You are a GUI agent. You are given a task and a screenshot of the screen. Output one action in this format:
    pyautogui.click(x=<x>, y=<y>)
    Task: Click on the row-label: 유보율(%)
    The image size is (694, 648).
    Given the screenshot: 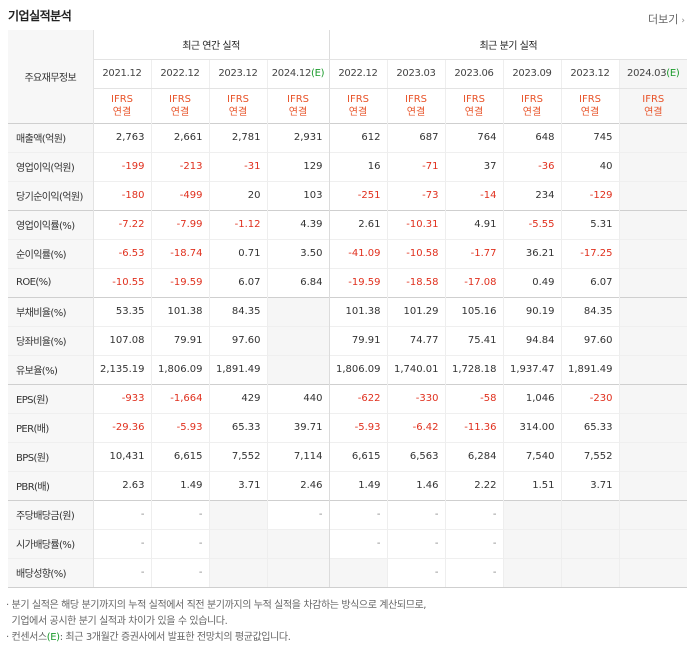 What is the action you would take?
    pyautogui.click(x=51, y=369)
    